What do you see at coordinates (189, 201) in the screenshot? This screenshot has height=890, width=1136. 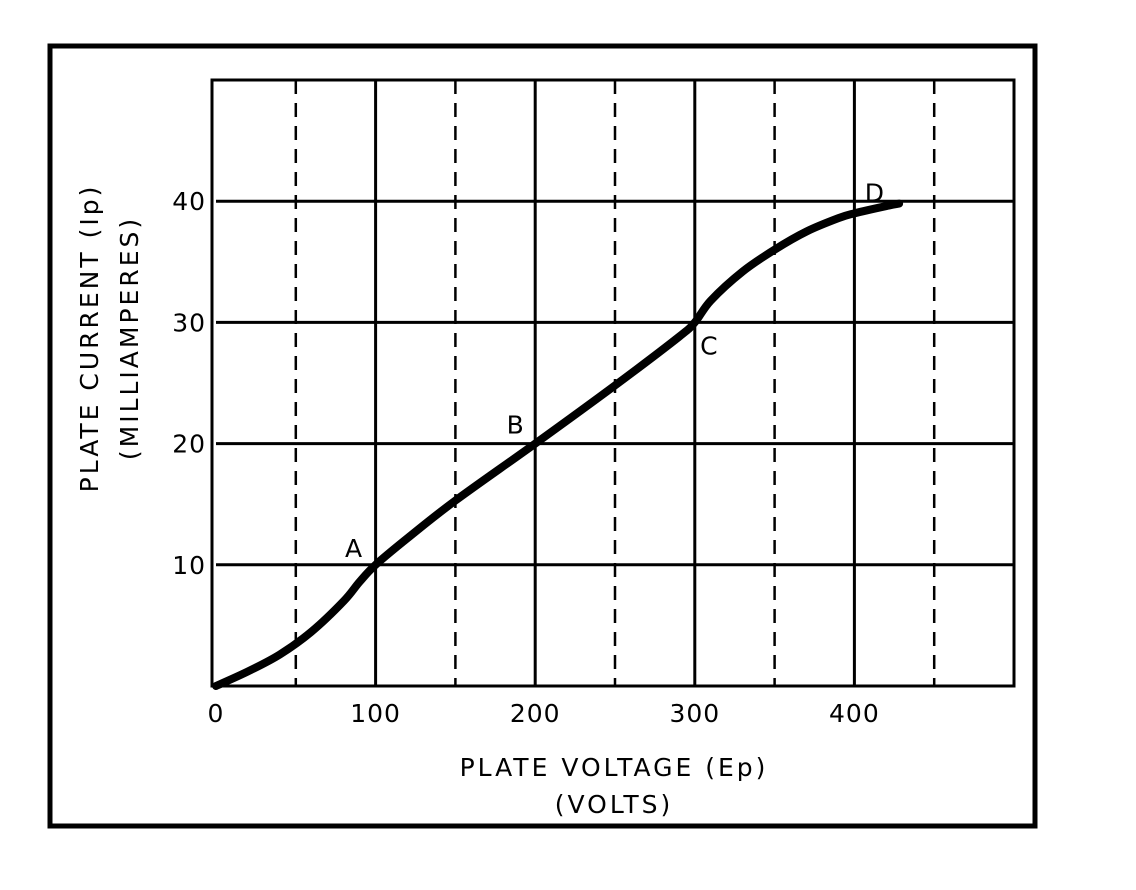 I see `y-tick-label: 40` at bounding box center [189, 201].